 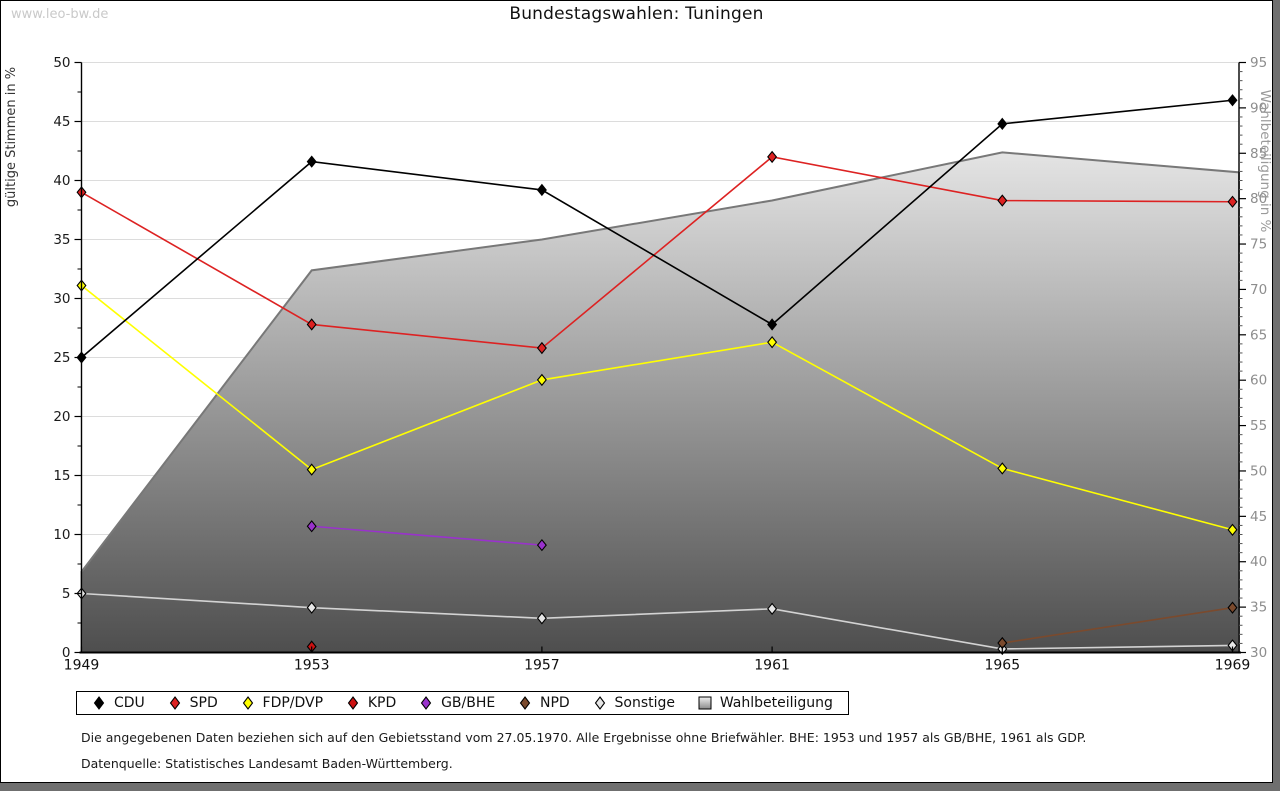 I want to click on legend-label: Wahlbeteiligung, so click(x=776, y=703).